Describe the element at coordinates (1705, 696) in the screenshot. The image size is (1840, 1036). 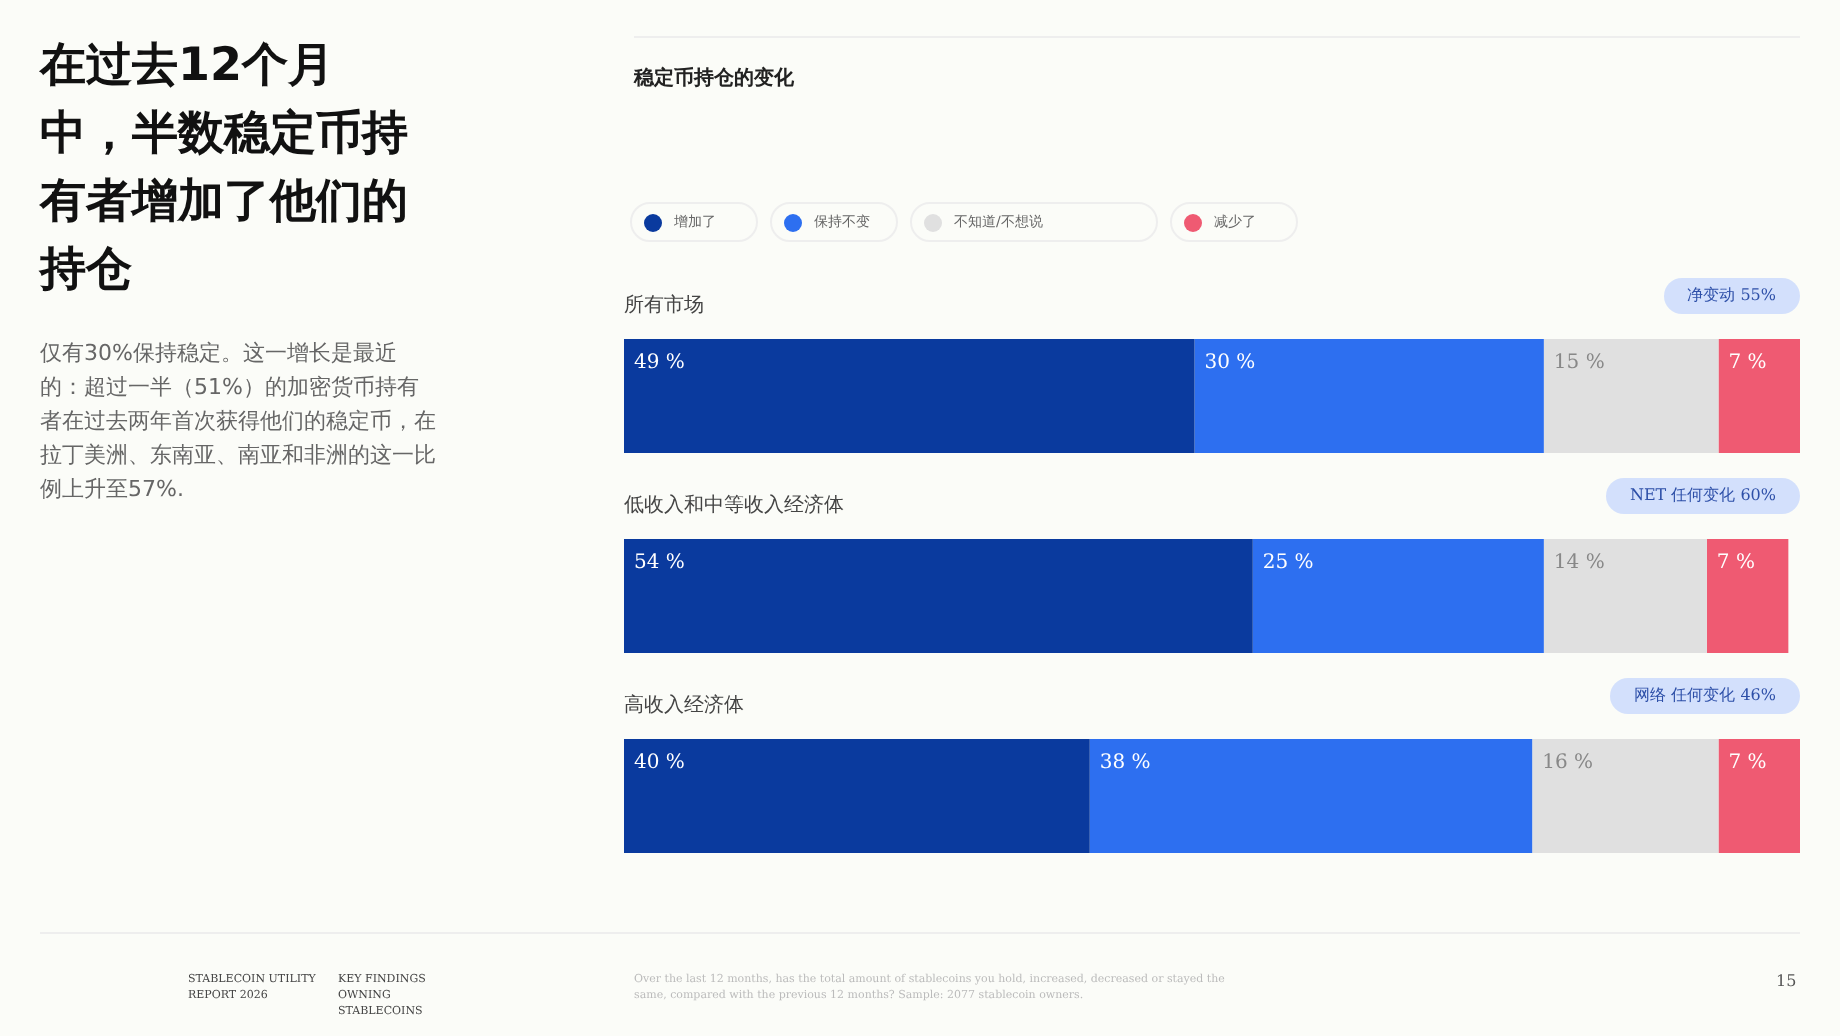
I see `annotation: 网络 任何变化 46%` at that location.